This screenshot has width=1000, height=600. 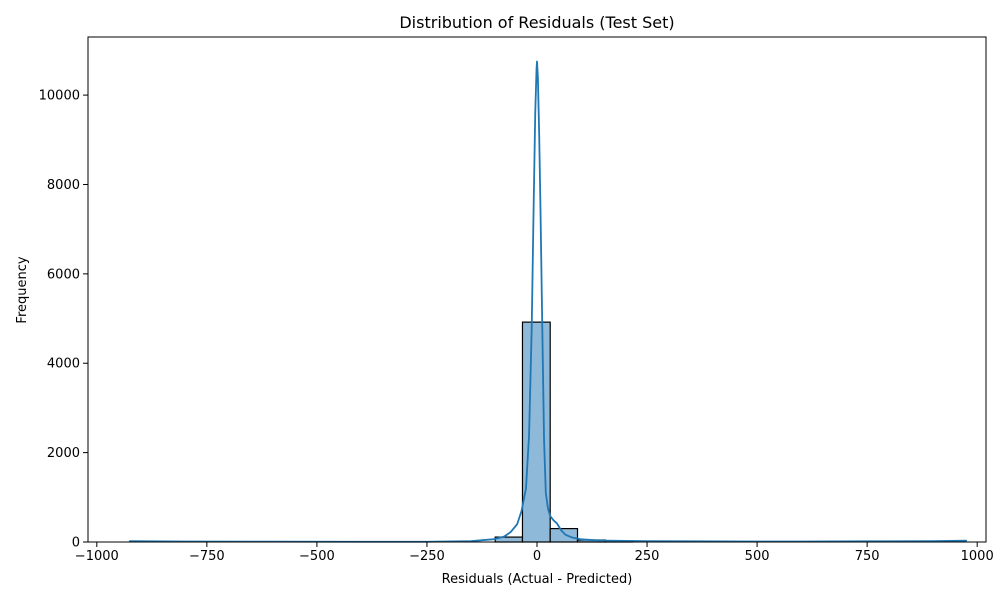 What do you see at coordinates (564, 432) in the screenshot?
I see `histogram-bars` at bounding box center [564, 432].